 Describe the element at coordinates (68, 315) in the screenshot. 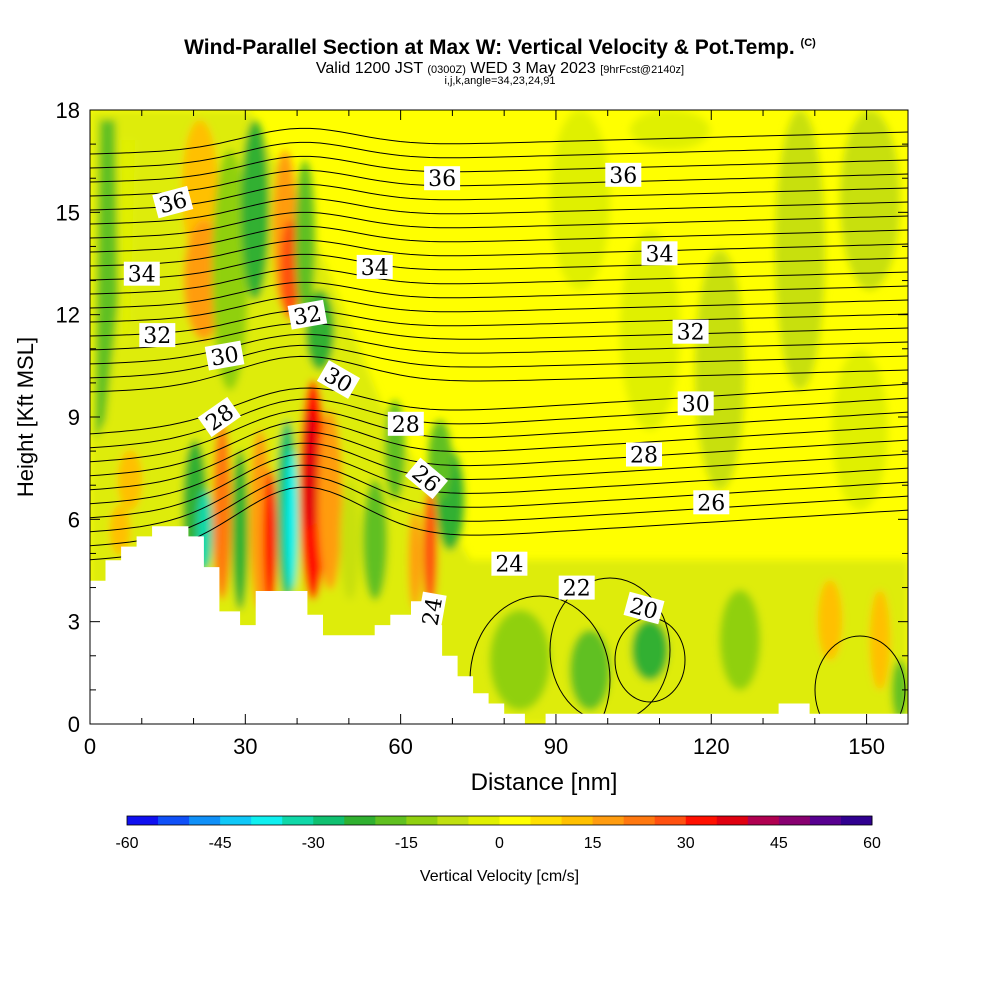

I see `y-tick-label: 12` at that location.